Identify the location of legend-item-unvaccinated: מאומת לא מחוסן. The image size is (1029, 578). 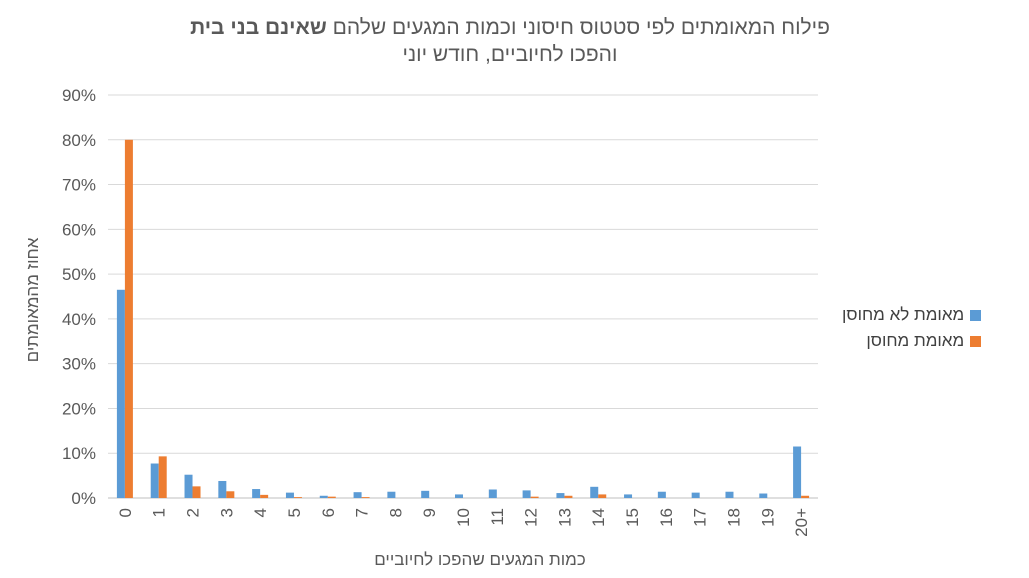
(912, 315).